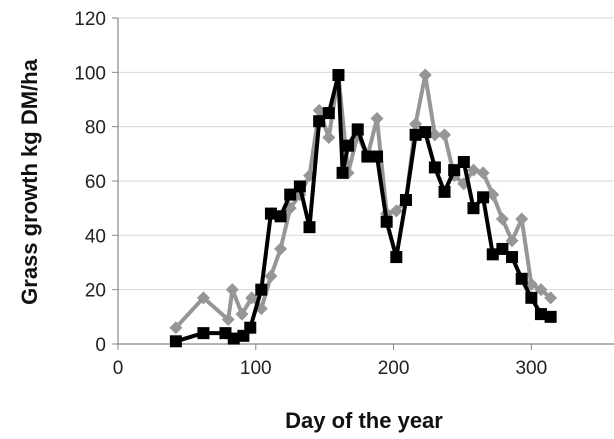 The image size is (614, 439). I want to click on y-tick-label-120: 120, so click(90, 19).